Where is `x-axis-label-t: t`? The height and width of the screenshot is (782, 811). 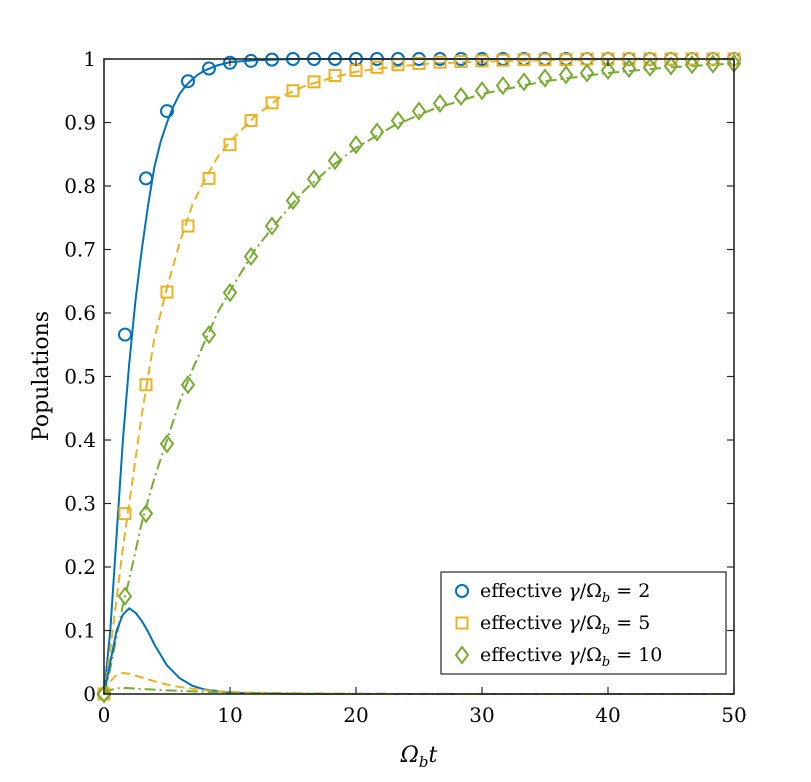
x-axis-label-t: t is located at coordinates (433, 755).